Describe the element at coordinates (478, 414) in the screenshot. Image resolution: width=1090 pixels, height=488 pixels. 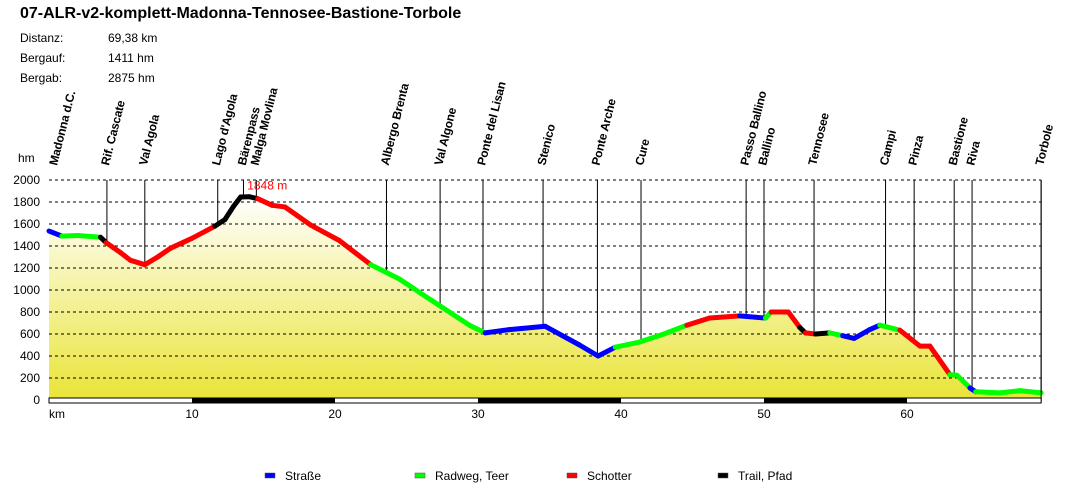
I see `x-tick-label: 30` at that location.